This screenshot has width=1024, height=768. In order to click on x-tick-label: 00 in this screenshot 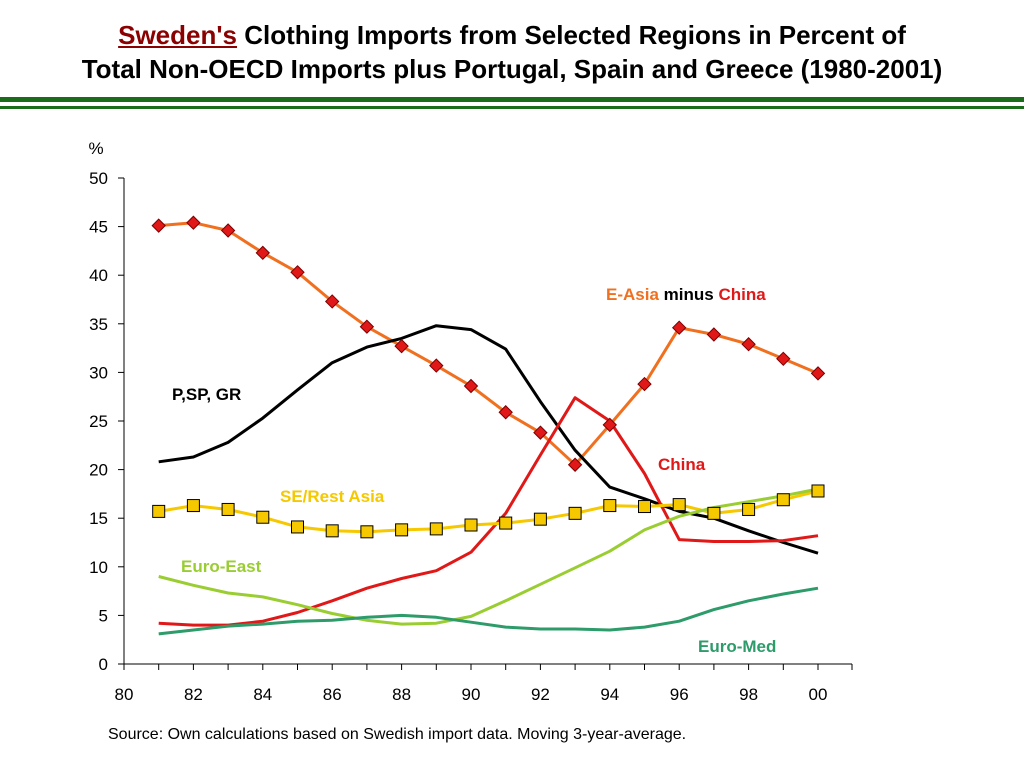, I will do `click(818, 694)`.